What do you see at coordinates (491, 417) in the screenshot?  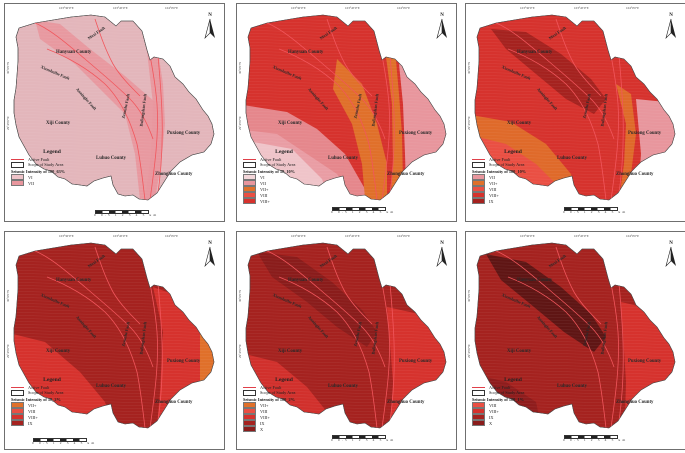 I see `intensity-label: IX` at bounding box center [491, 417].